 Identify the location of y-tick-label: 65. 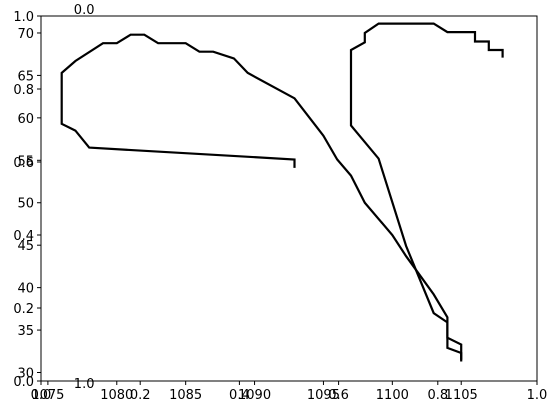
(25, 76).